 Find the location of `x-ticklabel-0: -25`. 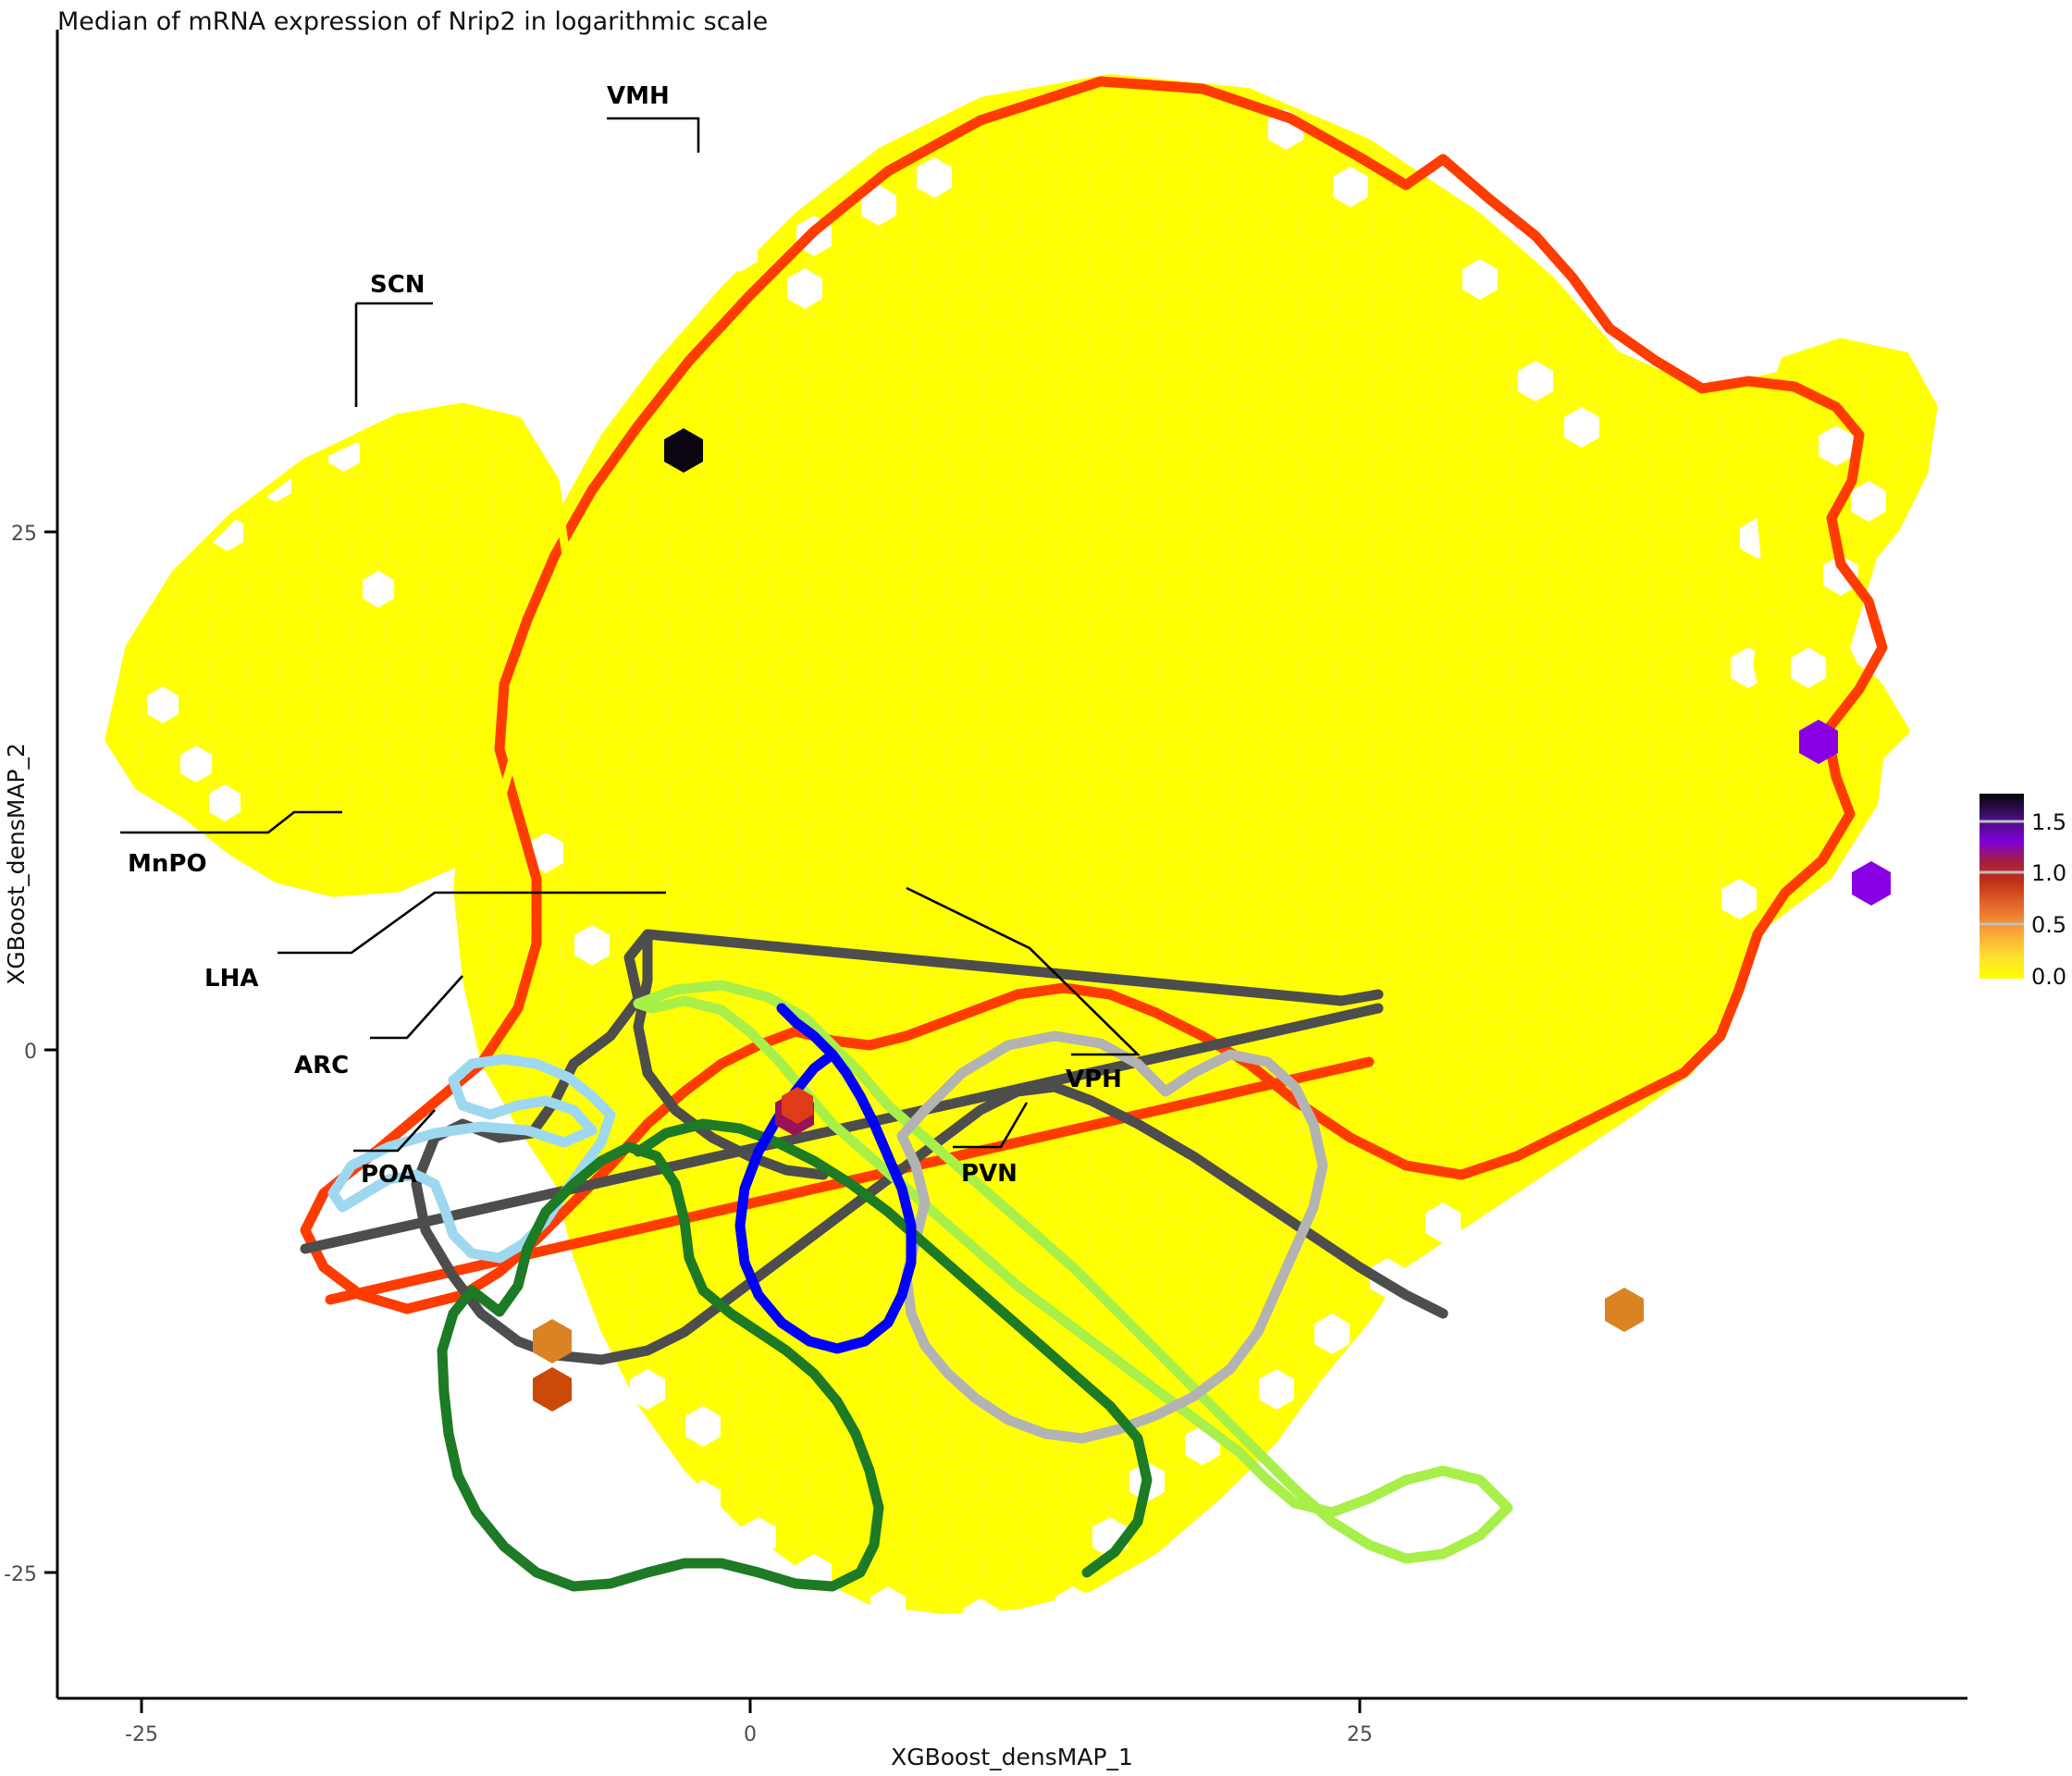

x-ticklabel-0: -25 is located at coordinates (141, 1735).